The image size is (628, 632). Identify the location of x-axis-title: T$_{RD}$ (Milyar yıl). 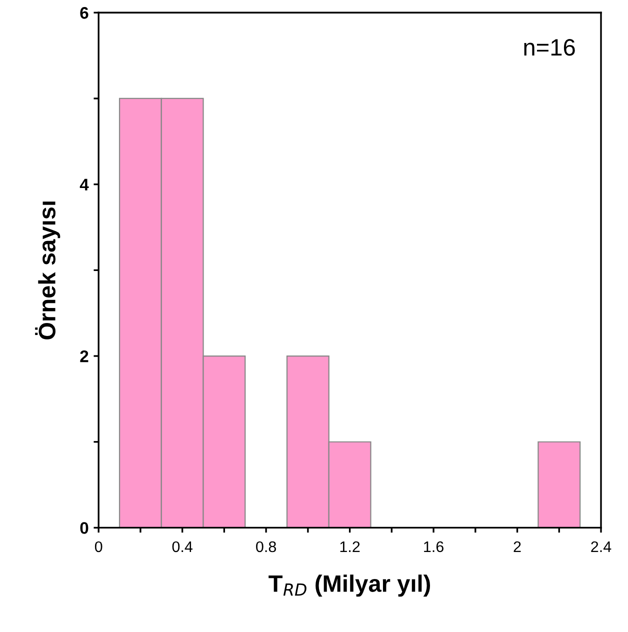
(349, 585).